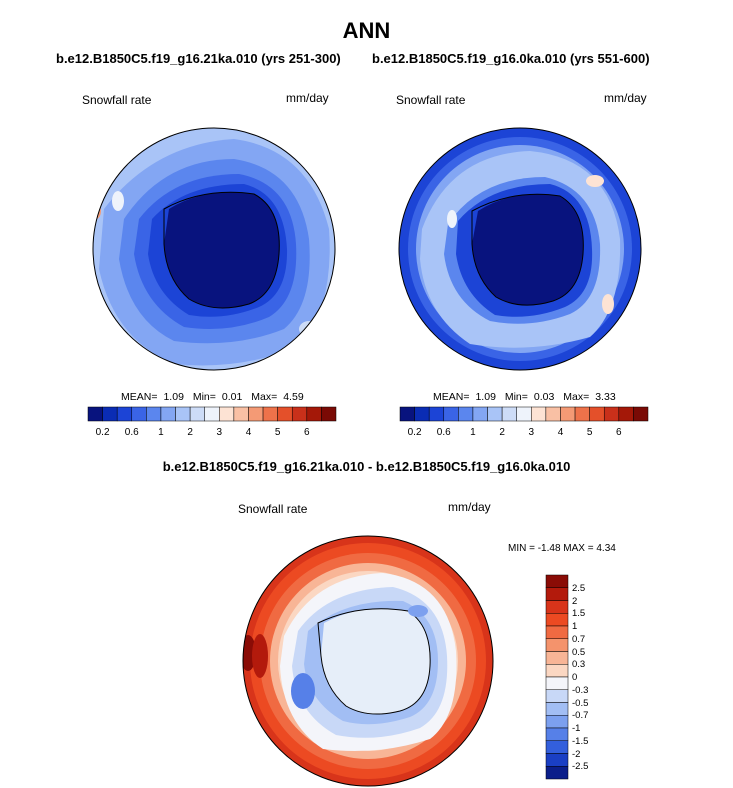 The height and width of the screenshot is (788, 733). I want to click on right-min-value: 0.03, so click(544, 397).